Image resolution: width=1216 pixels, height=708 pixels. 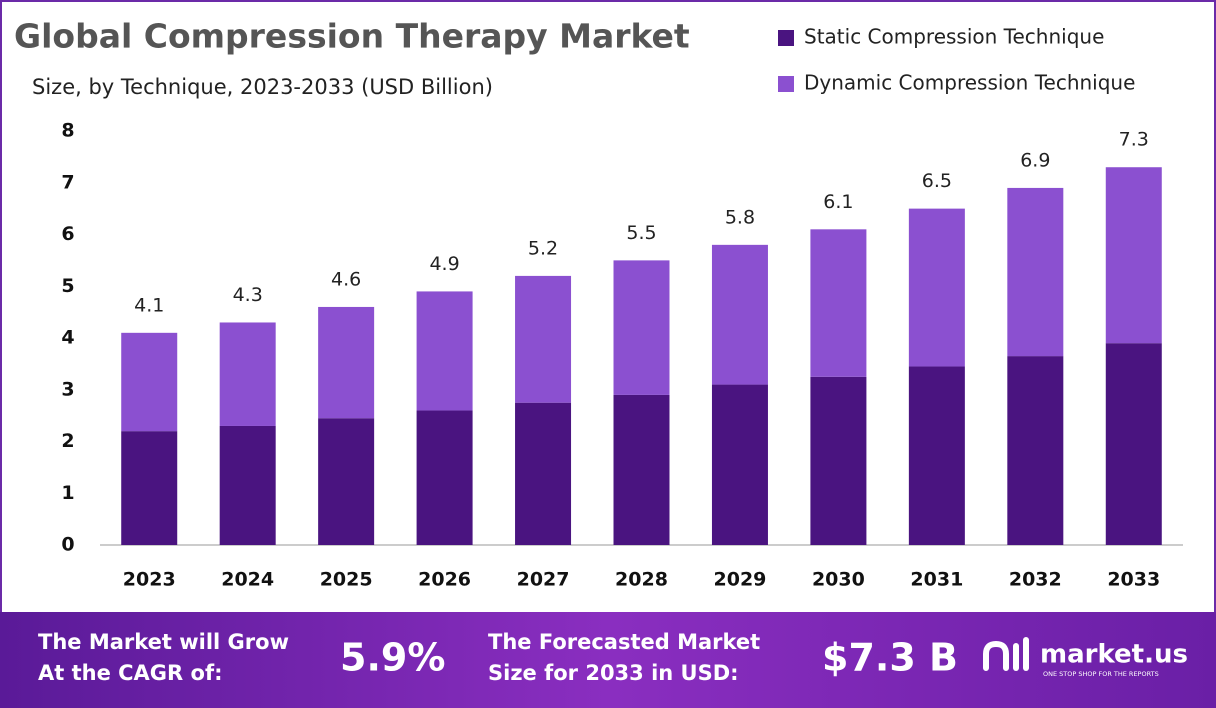 What do you see at coordinates (954, 37) in the screenshot?
I see `legend-label: Static Compression Technique` at bounding box center [954, 37].